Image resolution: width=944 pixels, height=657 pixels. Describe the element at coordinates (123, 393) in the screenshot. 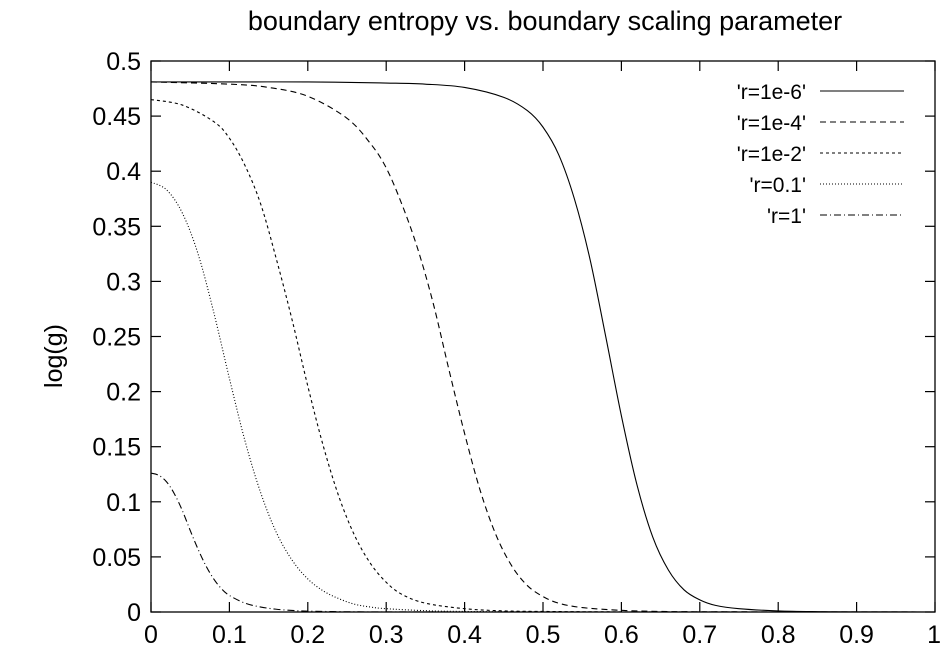

I see `y-tick-label: 0.2` at that location.